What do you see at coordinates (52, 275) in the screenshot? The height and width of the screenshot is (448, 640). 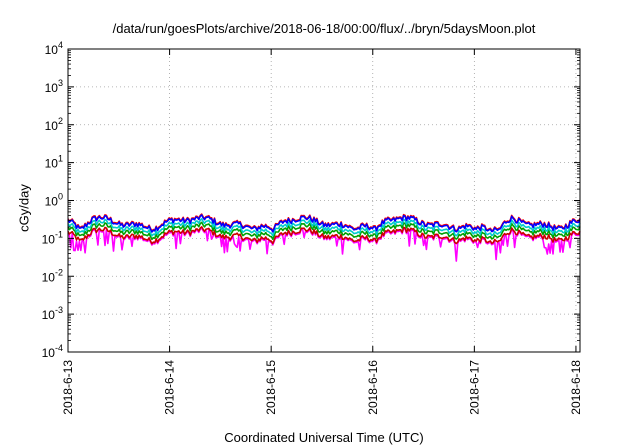 I see `y-tick-label: 10⁻²` at bounding box center [52, 275].